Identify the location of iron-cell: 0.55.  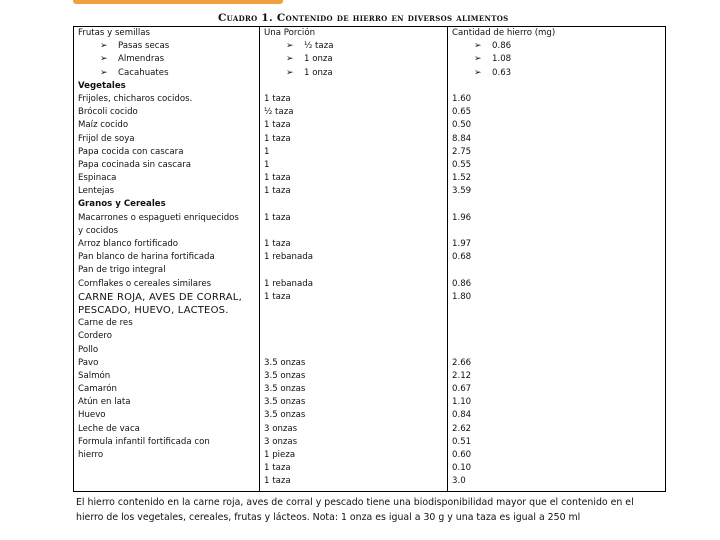
(462, 164).